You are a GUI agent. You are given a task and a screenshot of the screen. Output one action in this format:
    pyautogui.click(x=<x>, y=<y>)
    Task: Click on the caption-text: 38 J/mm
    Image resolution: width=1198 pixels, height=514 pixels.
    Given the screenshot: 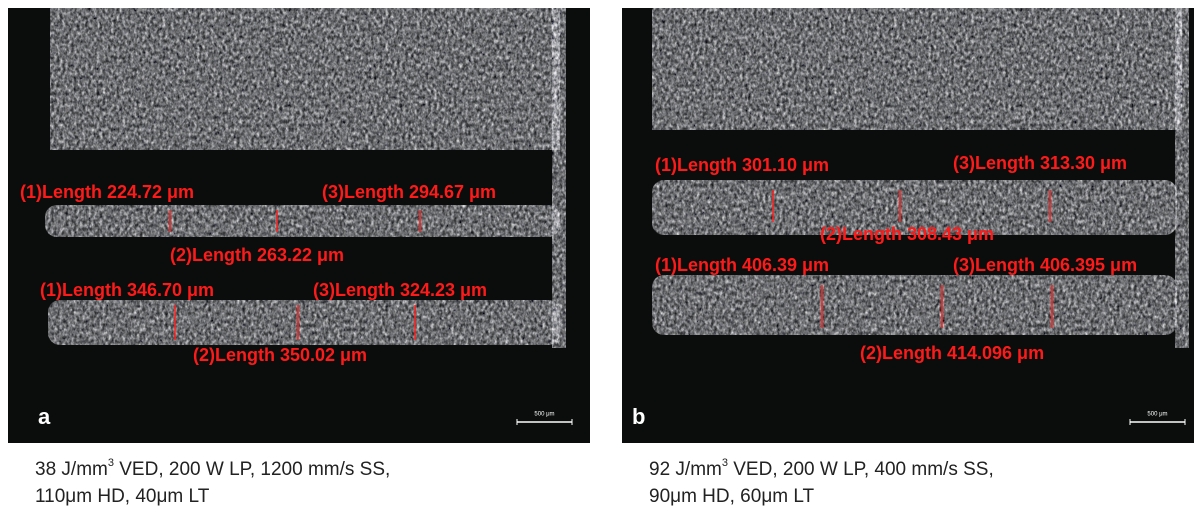 What is the action you would take?
    pyautogui.click(x=71, y=469)
    